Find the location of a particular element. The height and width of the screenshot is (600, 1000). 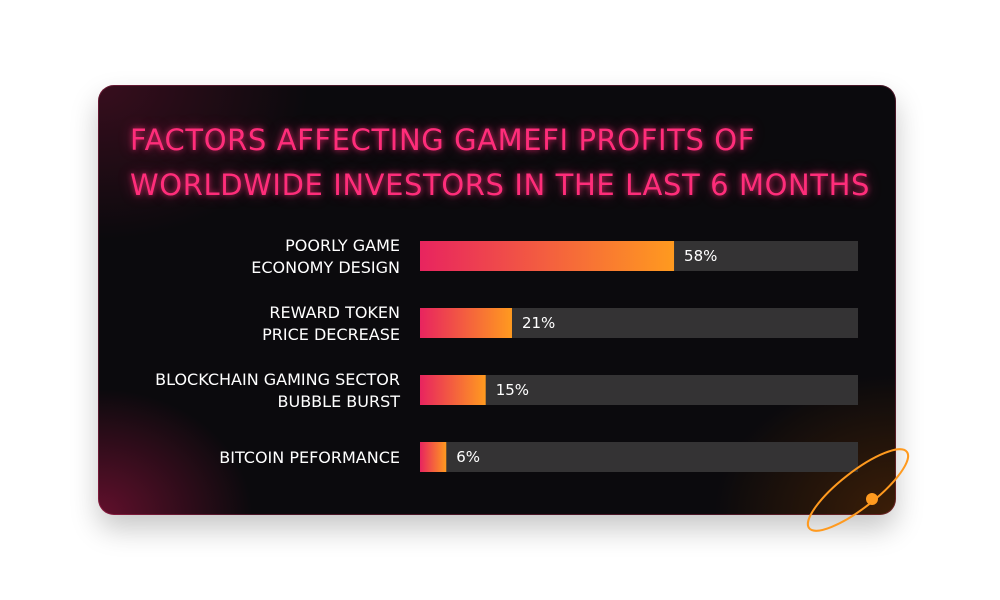

bar-value-label: 21% is located at coordinates (538, 323).